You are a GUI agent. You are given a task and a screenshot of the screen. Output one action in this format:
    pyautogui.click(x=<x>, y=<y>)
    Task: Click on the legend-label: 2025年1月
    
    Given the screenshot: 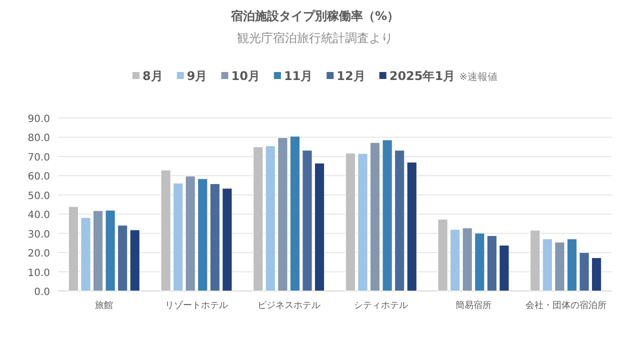 What is the action you would take?
    pyautogui.click(x=422, y=76)
    